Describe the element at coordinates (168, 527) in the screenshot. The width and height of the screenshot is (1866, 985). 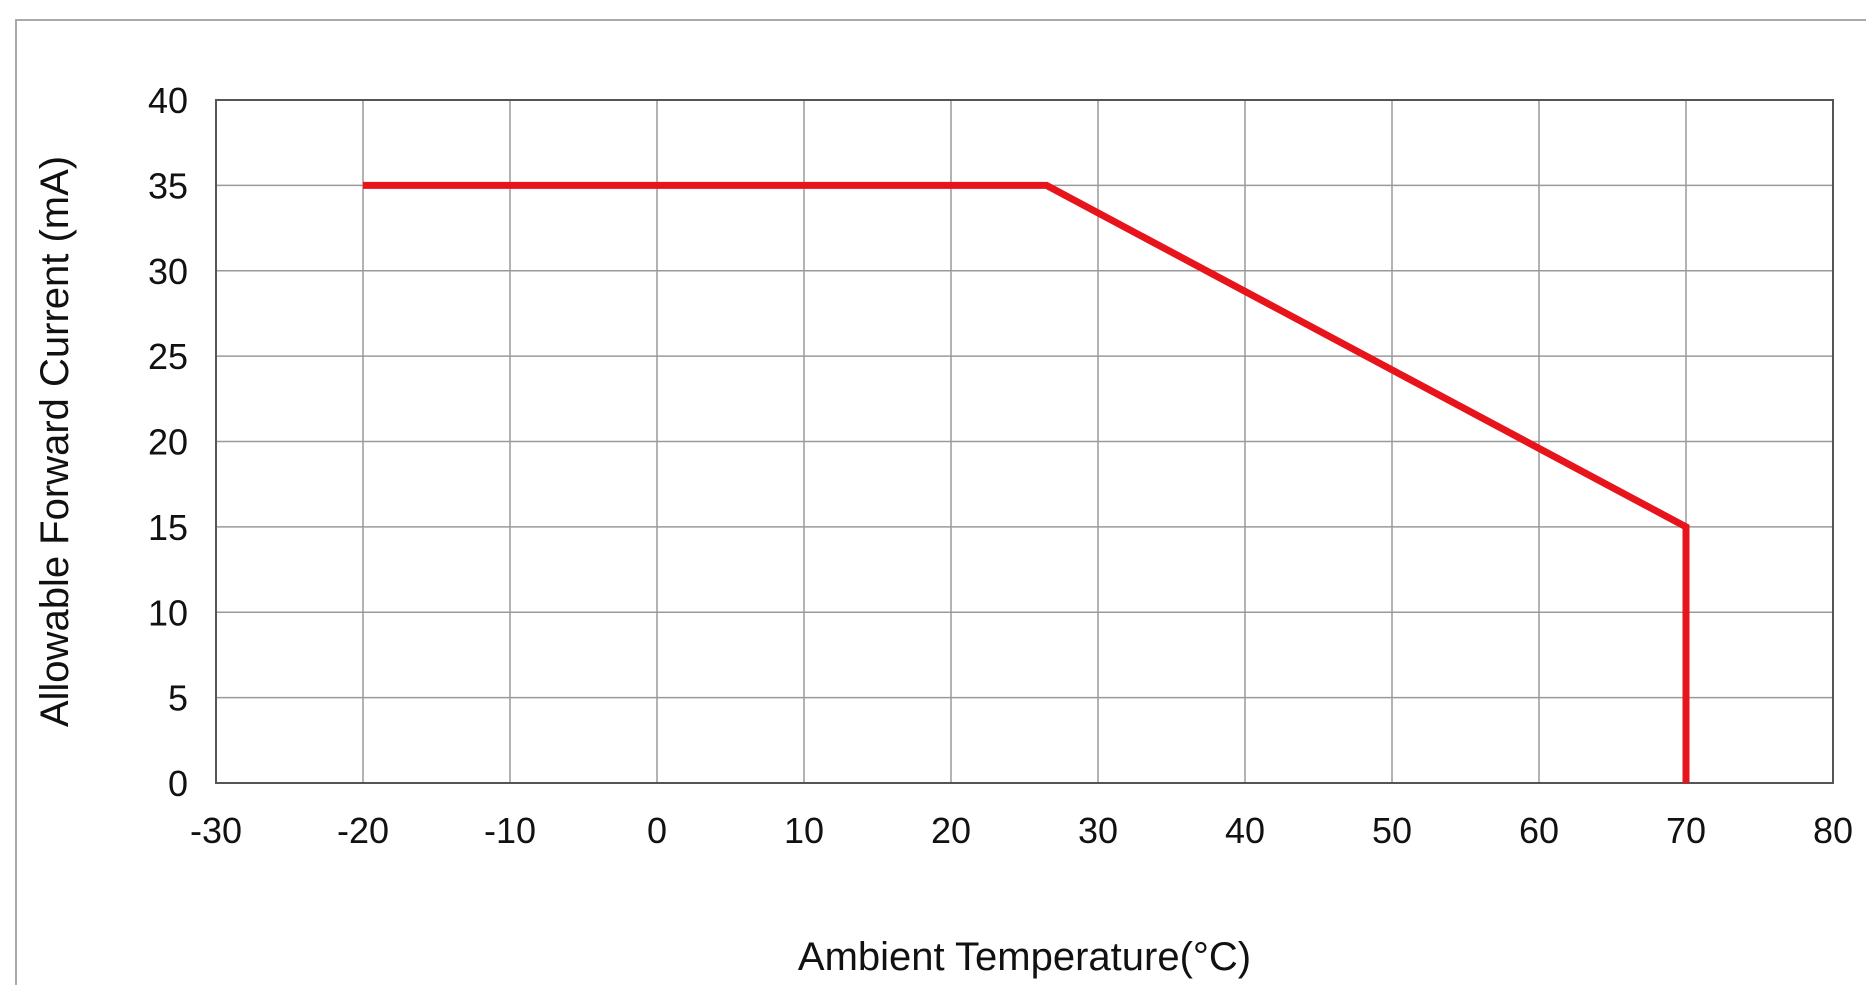
I see `y-tick-label: 15` at that location.